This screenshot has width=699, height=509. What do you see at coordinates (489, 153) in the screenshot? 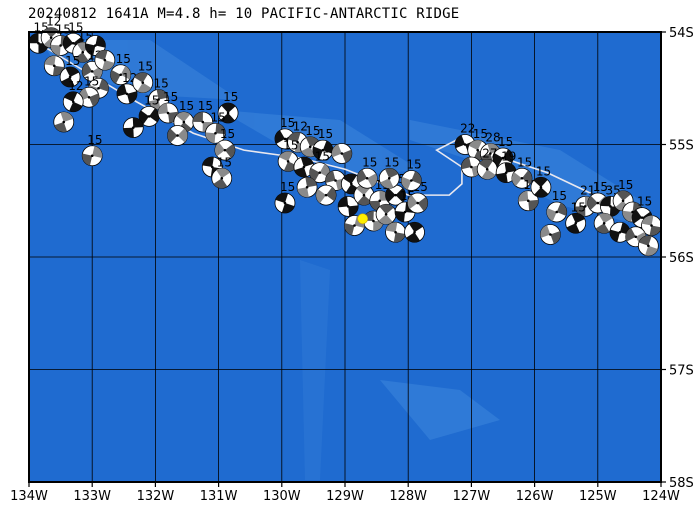
I see `mechanism-label: 27` at bounding box center [489, 153].